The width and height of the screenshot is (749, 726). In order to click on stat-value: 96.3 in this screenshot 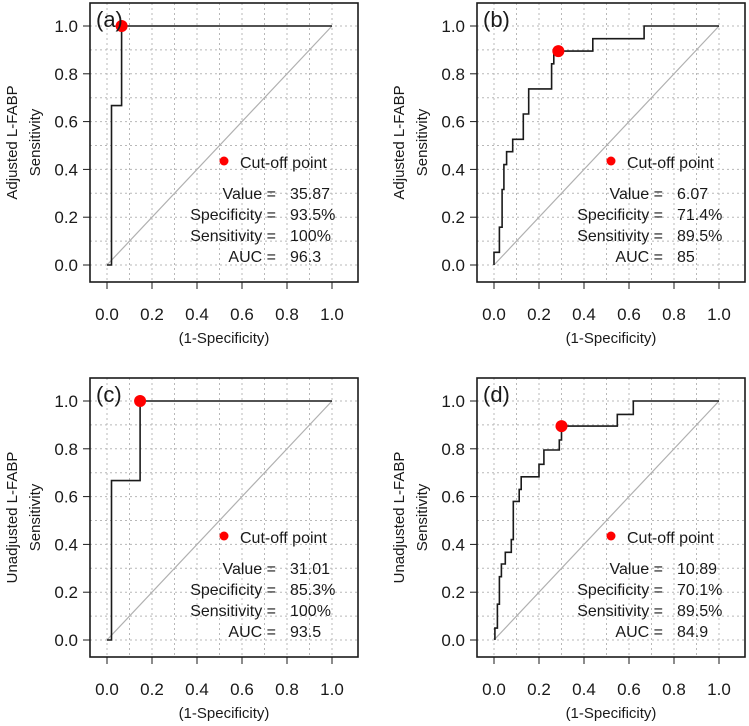, I will do `click(305, 257)`.